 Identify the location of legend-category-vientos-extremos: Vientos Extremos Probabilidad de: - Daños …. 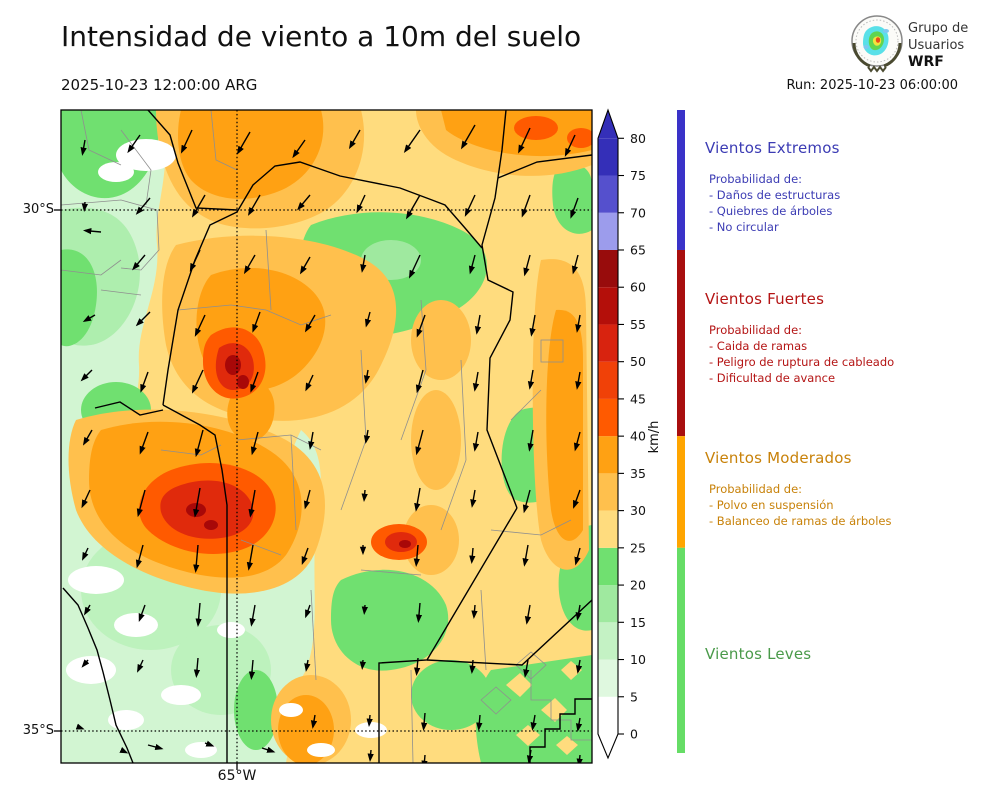
(851, 187).